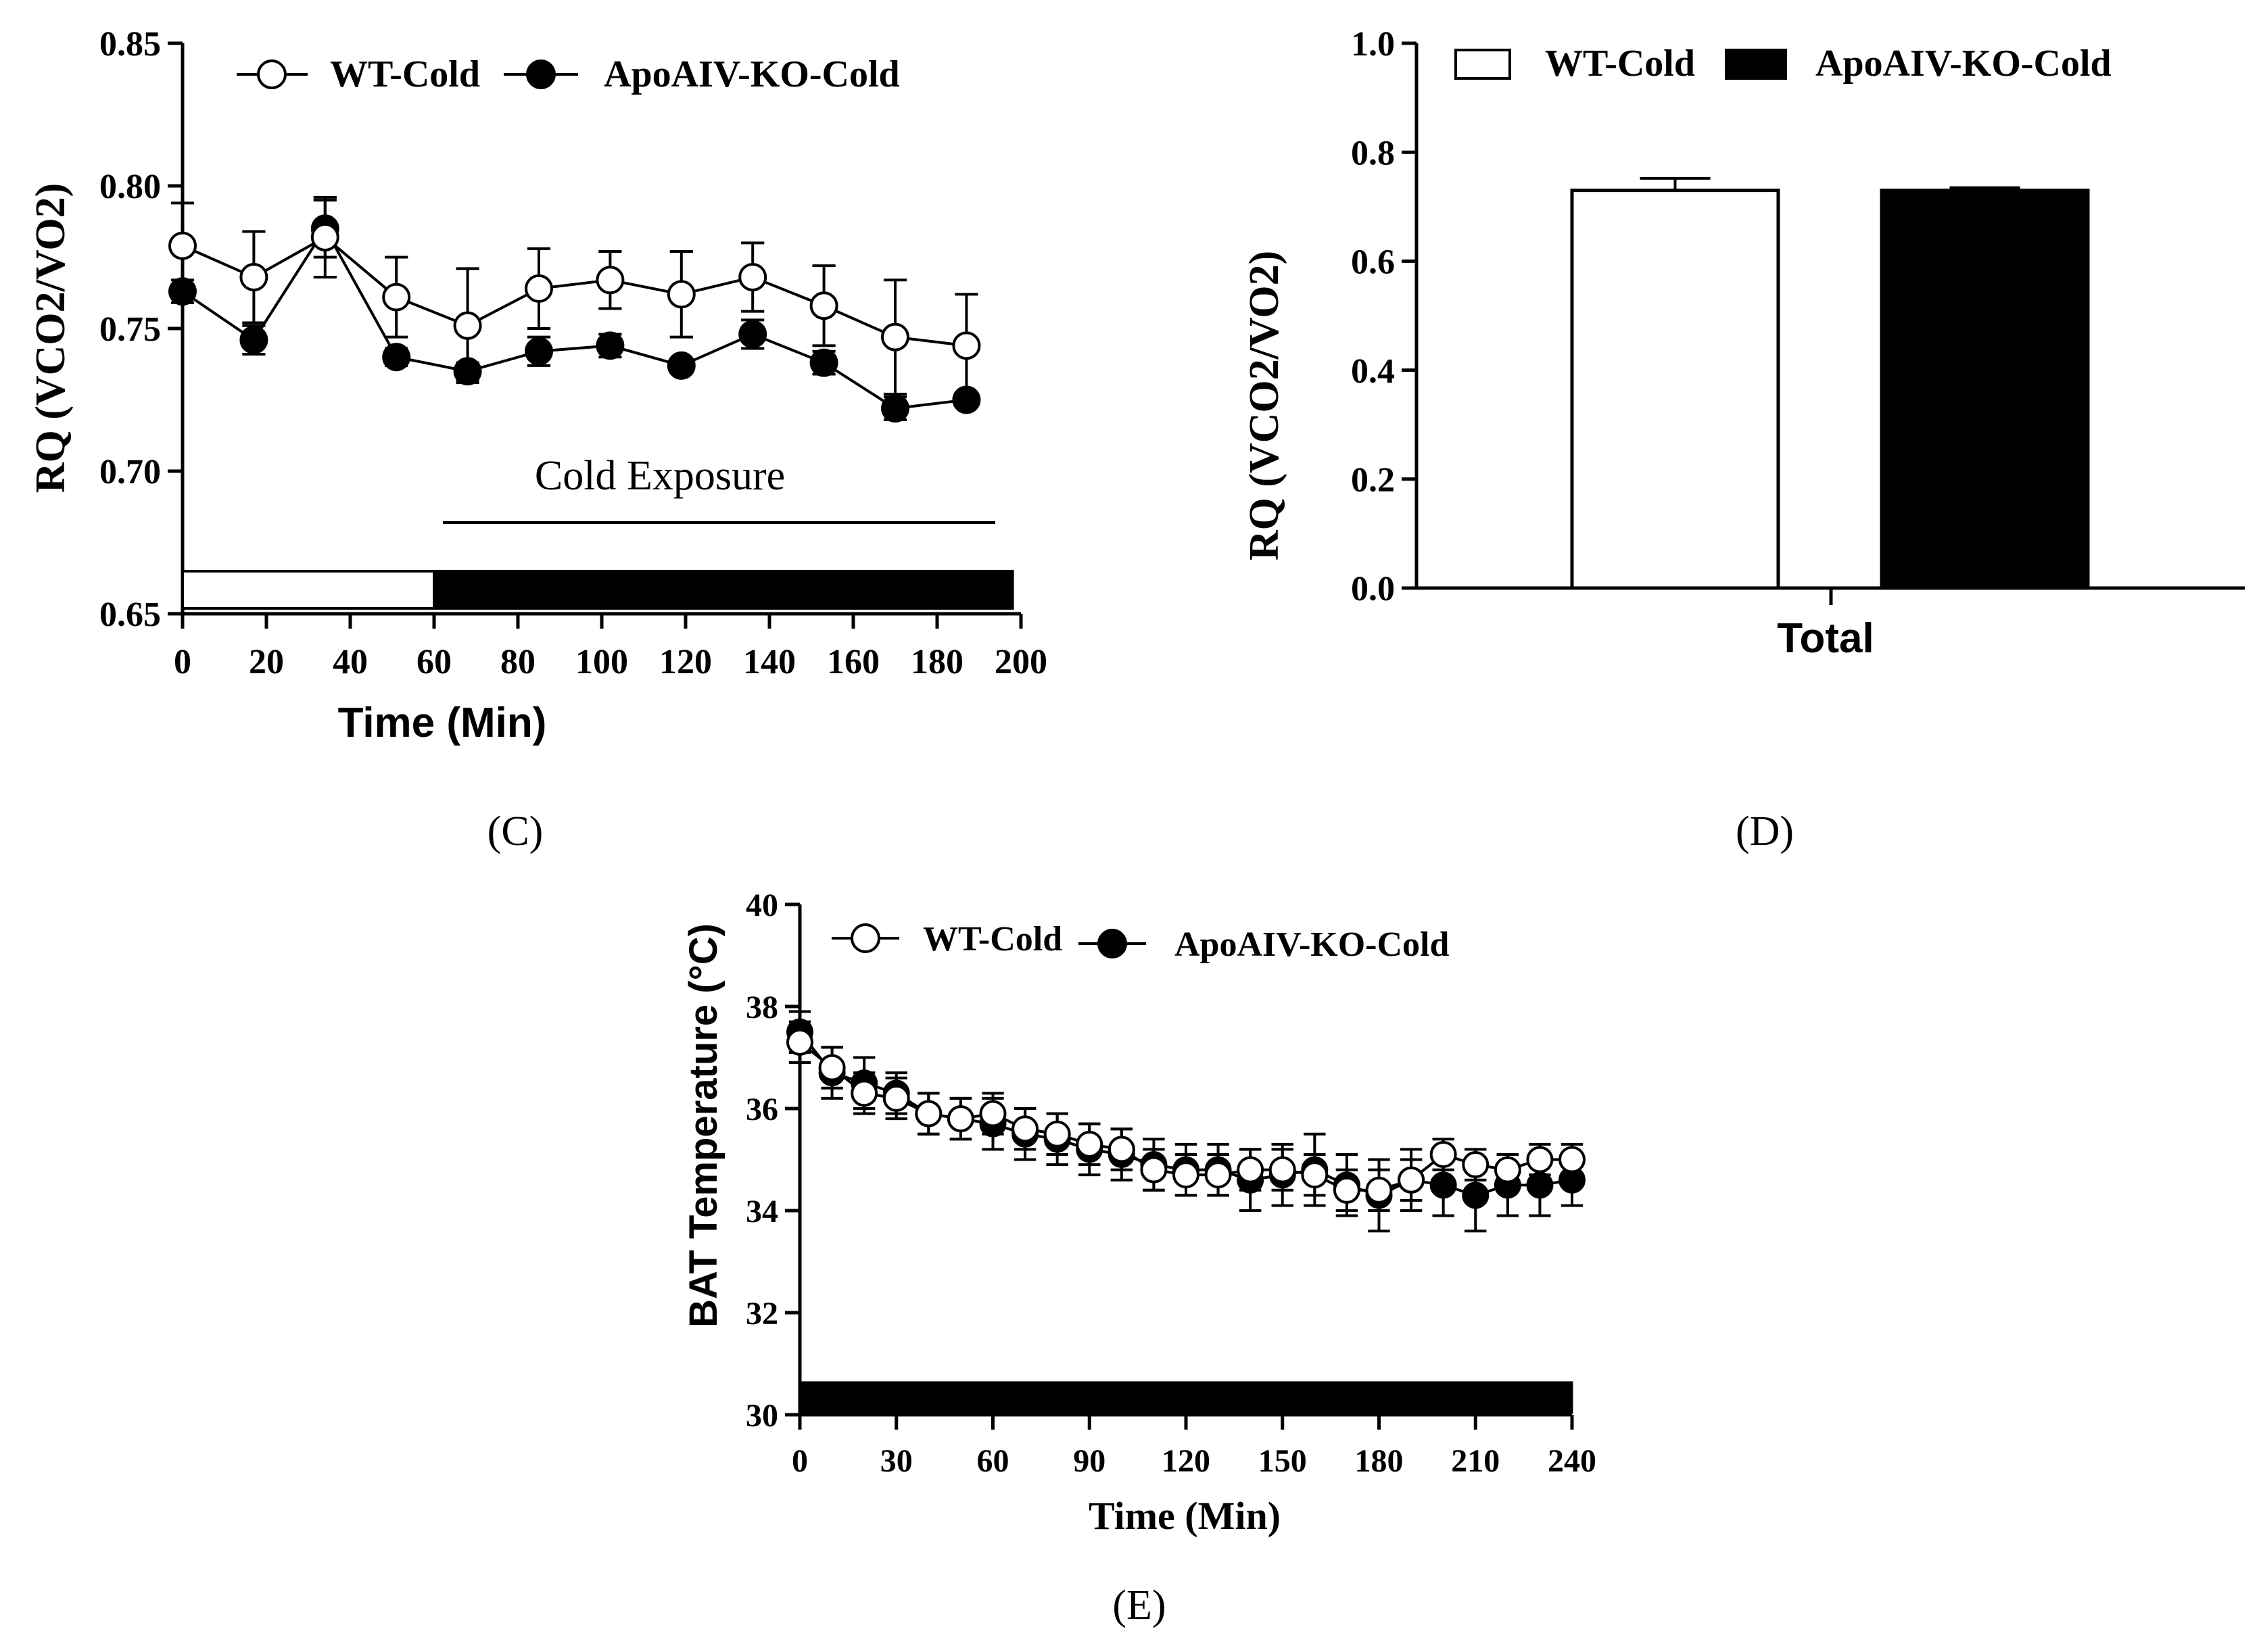 This screenshot has height=1652, width=2261. What do you see at coordinates (575, 291) in the screenshot?
I see `panel-c-series-line-wt` at bounding box center [575, 291].